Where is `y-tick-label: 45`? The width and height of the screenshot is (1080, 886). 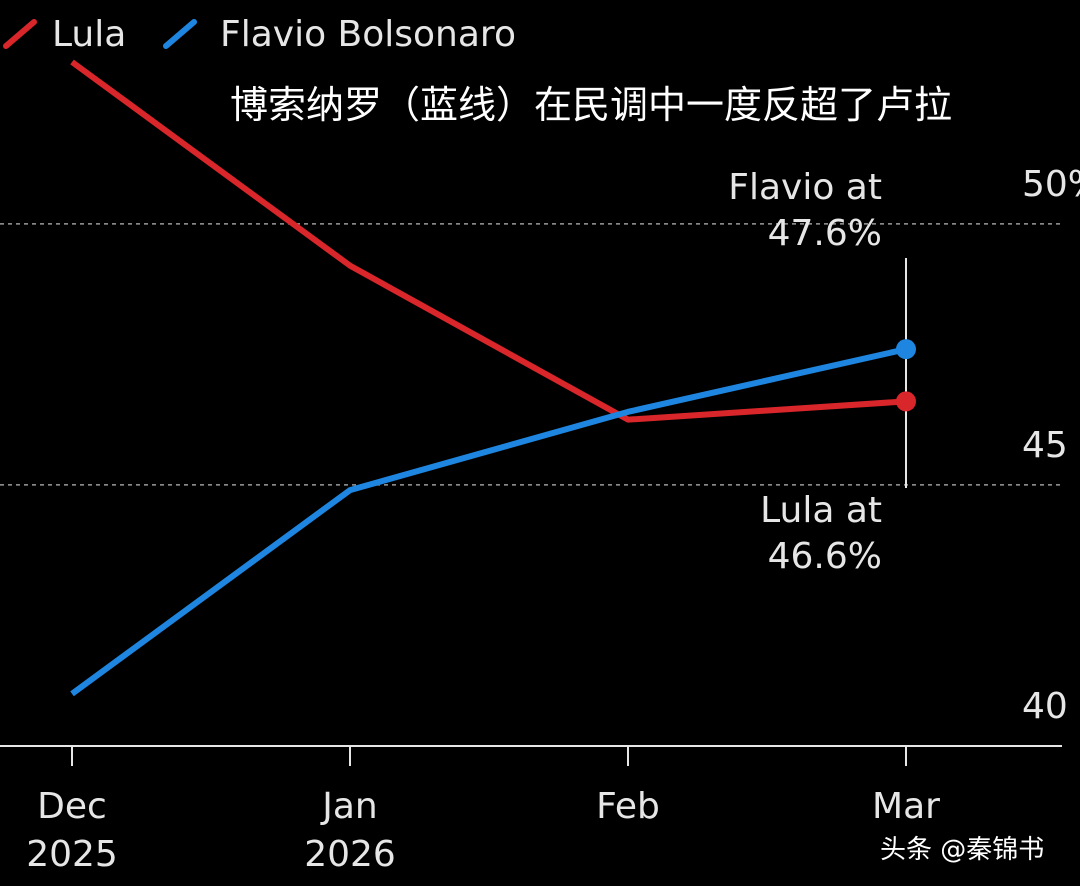 y-tick-label: 45 is located at coordinates (1045, 445).